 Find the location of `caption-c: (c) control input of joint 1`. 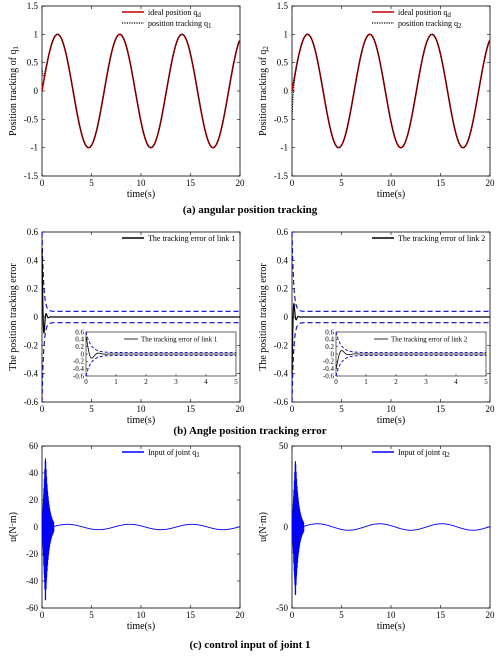

caption-c: (c) control input of joint 1 is located at coordinates (249, 645).